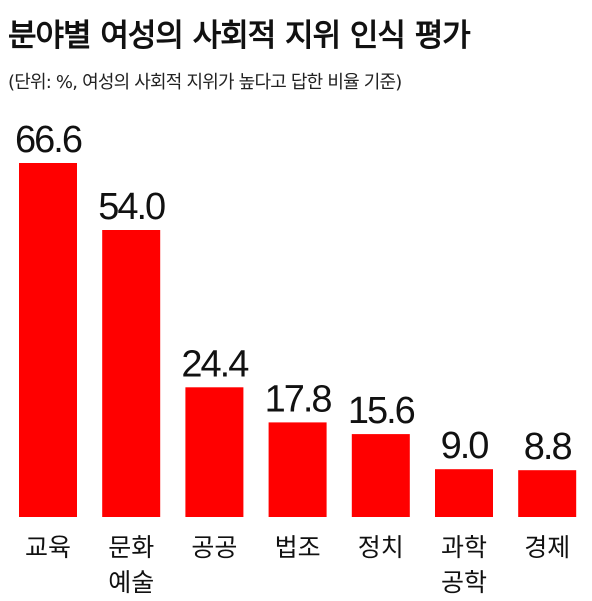 The height and width of the screenshot is (601, 592). What do you see at coordinates (464, 547) in the screenshot?
I see `category-label-5-line-0: 과학` at bounding box center [464, 547].